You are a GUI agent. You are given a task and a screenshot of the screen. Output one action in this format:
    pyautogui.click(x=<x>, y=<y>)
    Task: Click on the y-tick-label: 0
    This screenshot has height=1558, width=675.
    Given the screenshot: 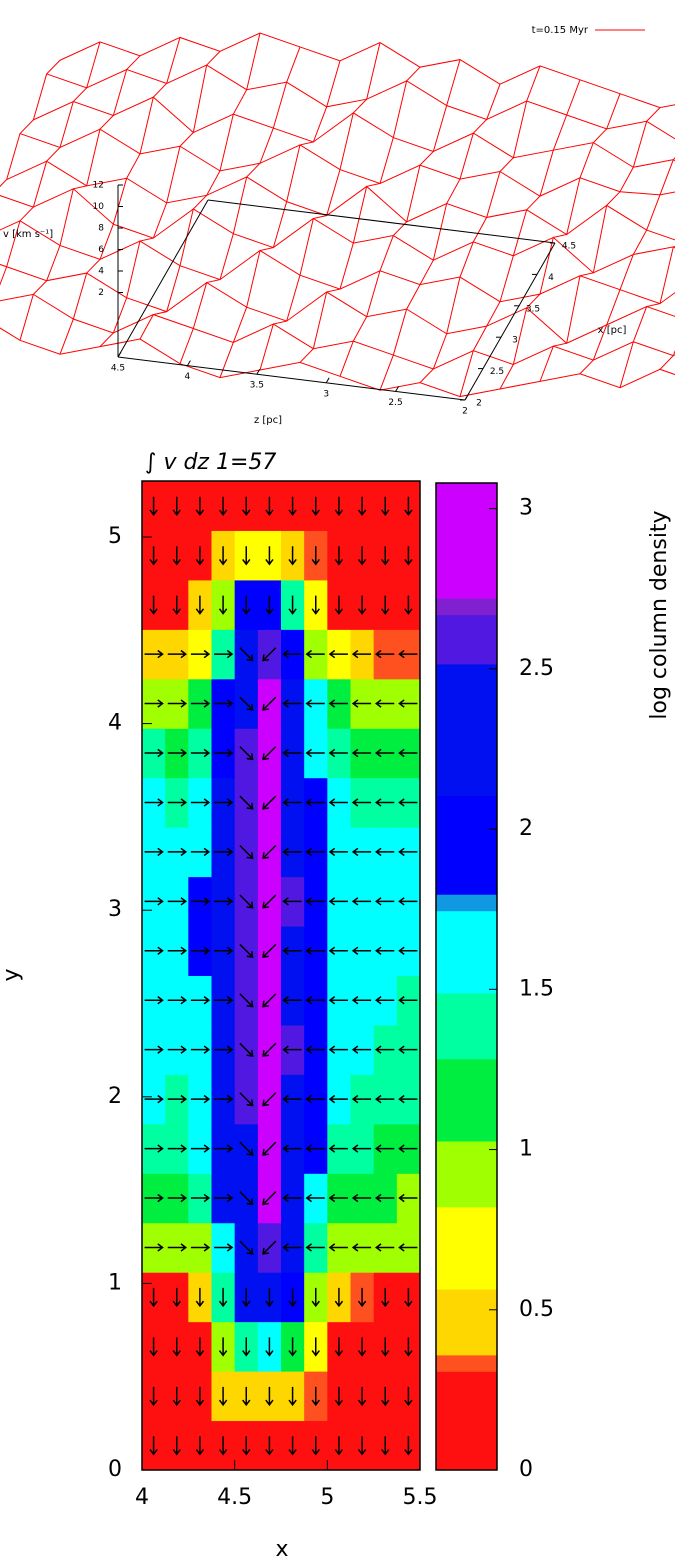 What is the action you would take?
    pyautogui.click(x=115, y=1469)
    